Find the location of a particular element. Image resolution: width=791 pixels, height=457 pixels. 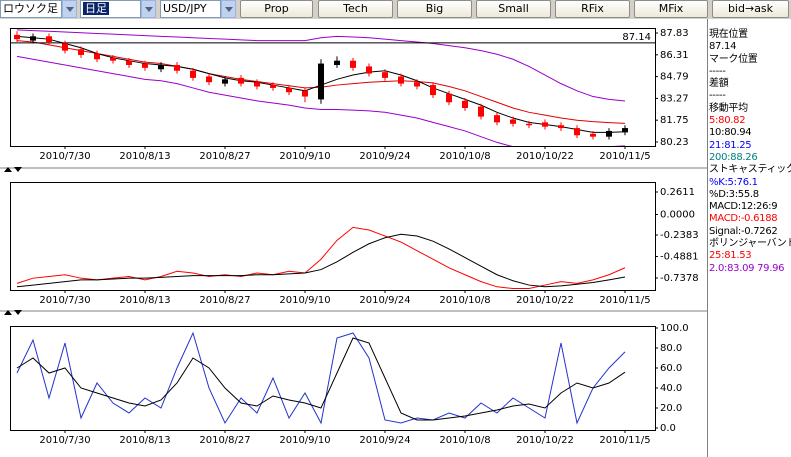

info-line: %D:3:55.8 is located at coordinates (734, 194).